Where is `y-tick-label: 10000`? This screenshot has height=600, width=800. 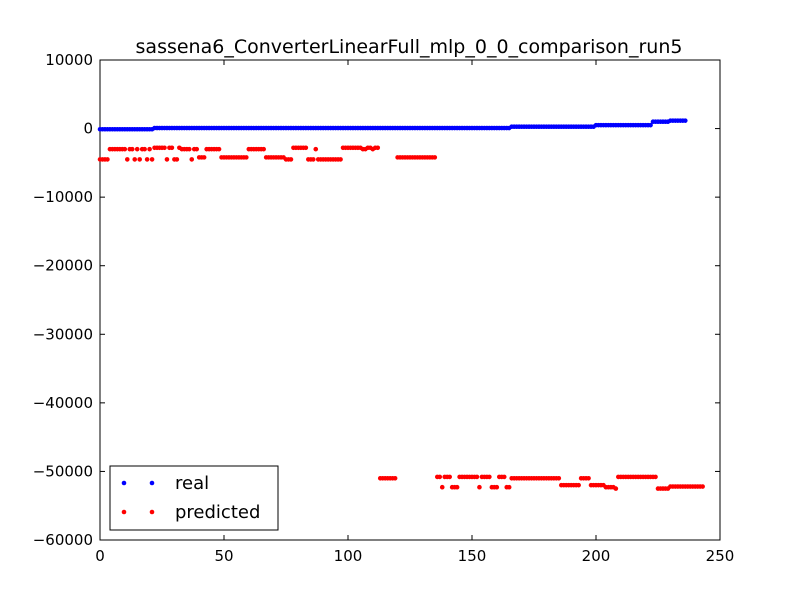
y-tick-label: 10000 is located at coordinates (69, 60).